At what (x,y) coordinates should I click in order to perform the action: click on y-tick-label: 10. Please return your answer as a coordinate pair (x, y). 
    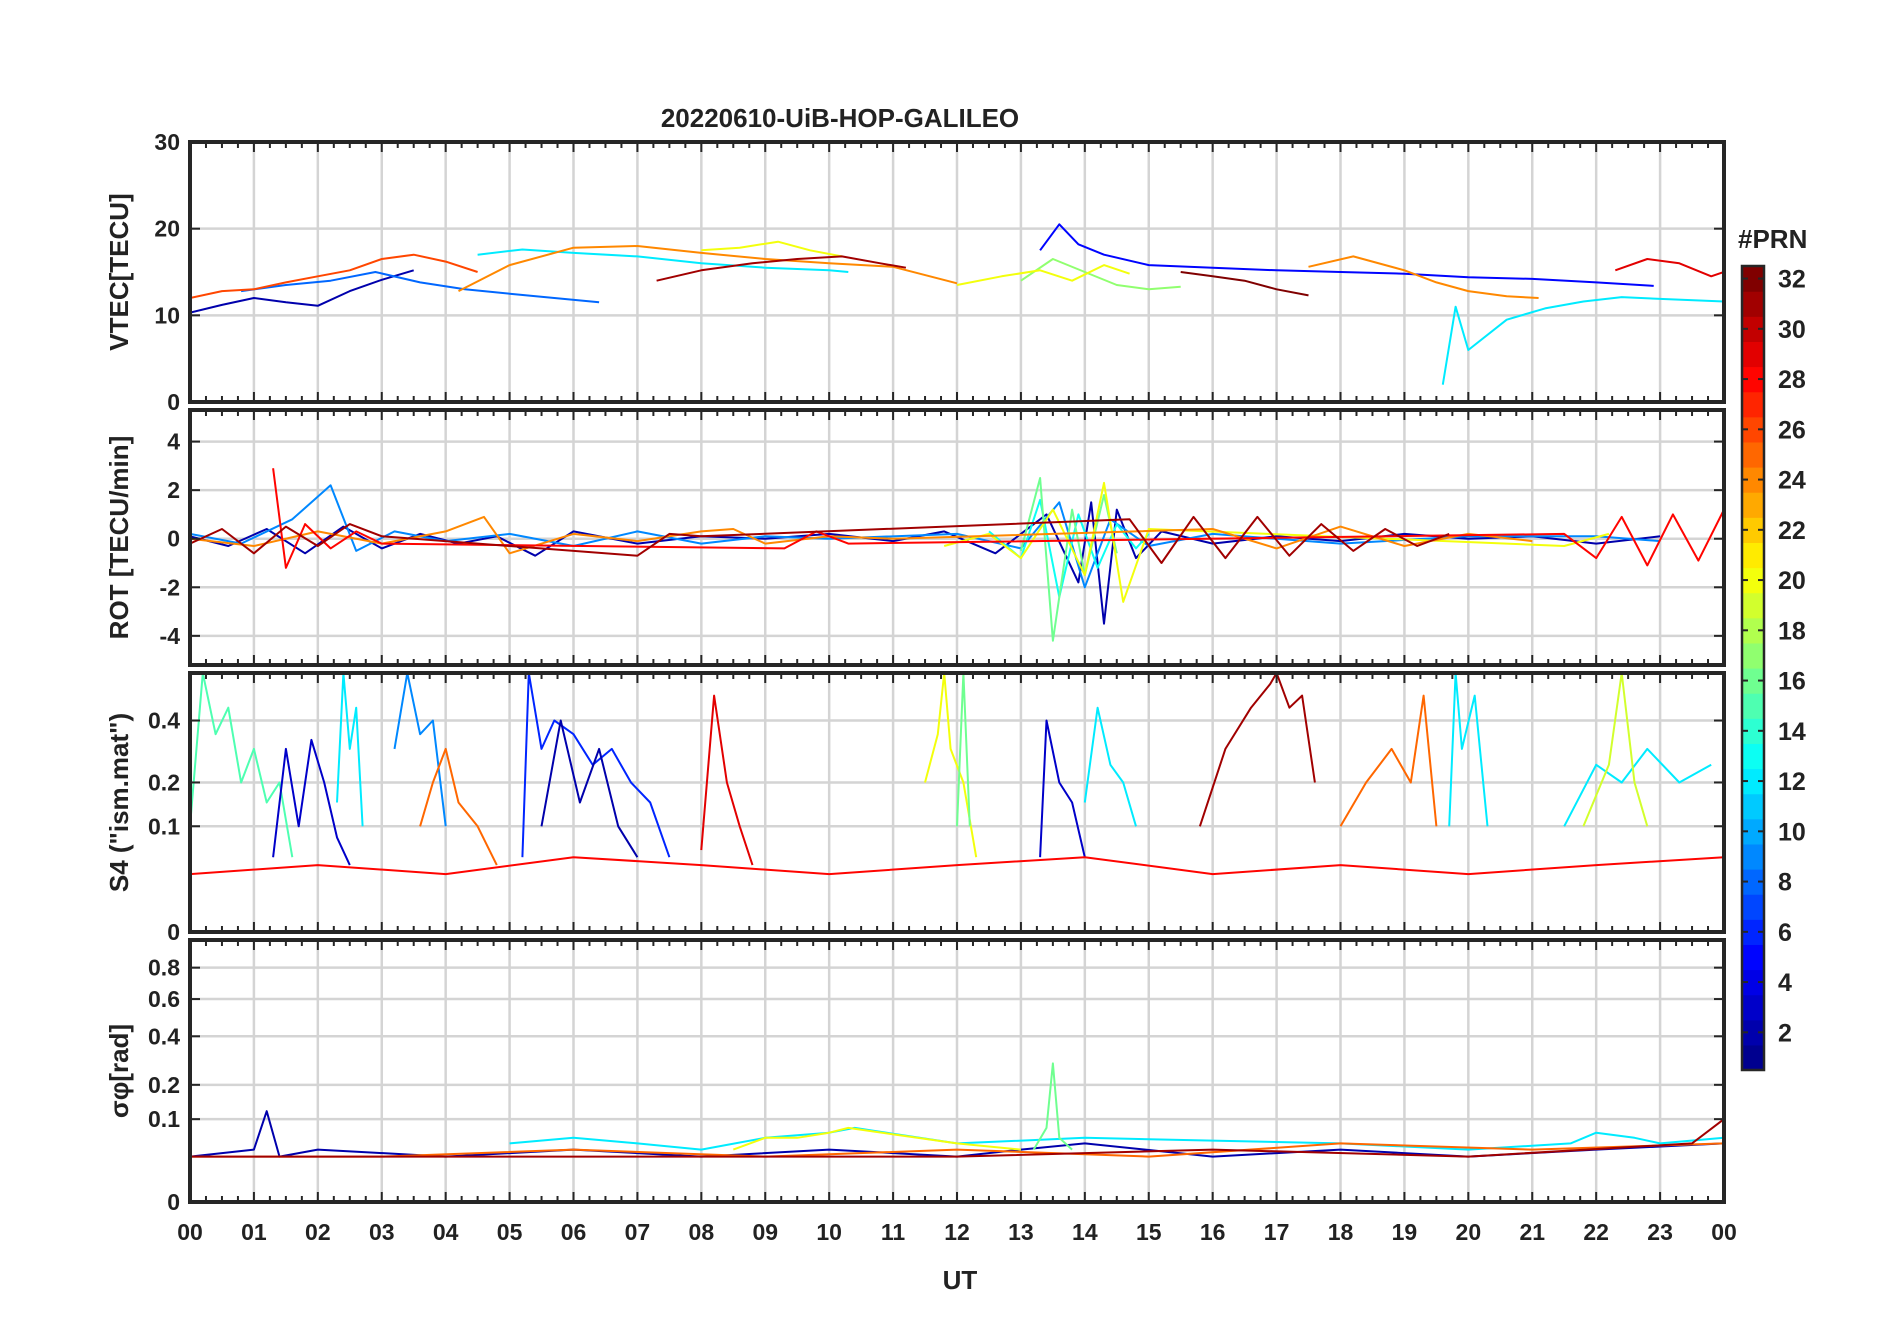
    Looking at the image, I should click on (167, 315).